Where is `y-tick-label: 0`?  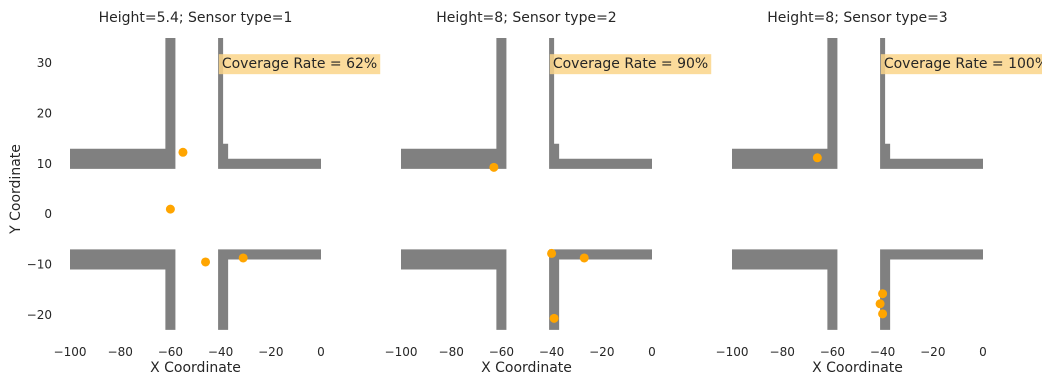 y-tick-label: 0 is located at coordinates (48, 214).